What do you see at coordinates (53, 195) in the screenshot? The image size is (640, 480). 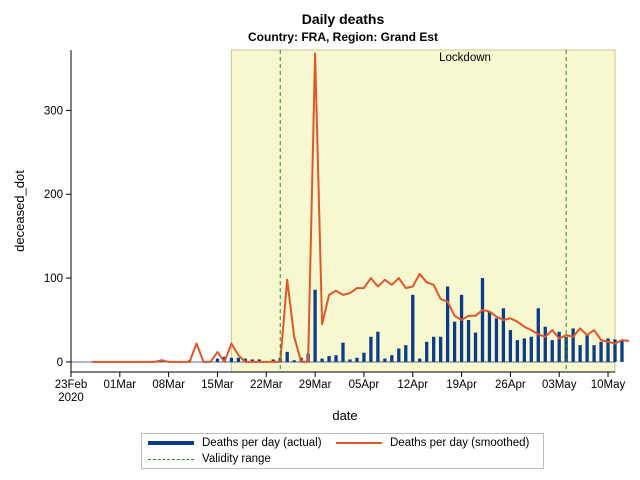 I see `y-tick-label-2: 200` at bounding box center [53, 195].